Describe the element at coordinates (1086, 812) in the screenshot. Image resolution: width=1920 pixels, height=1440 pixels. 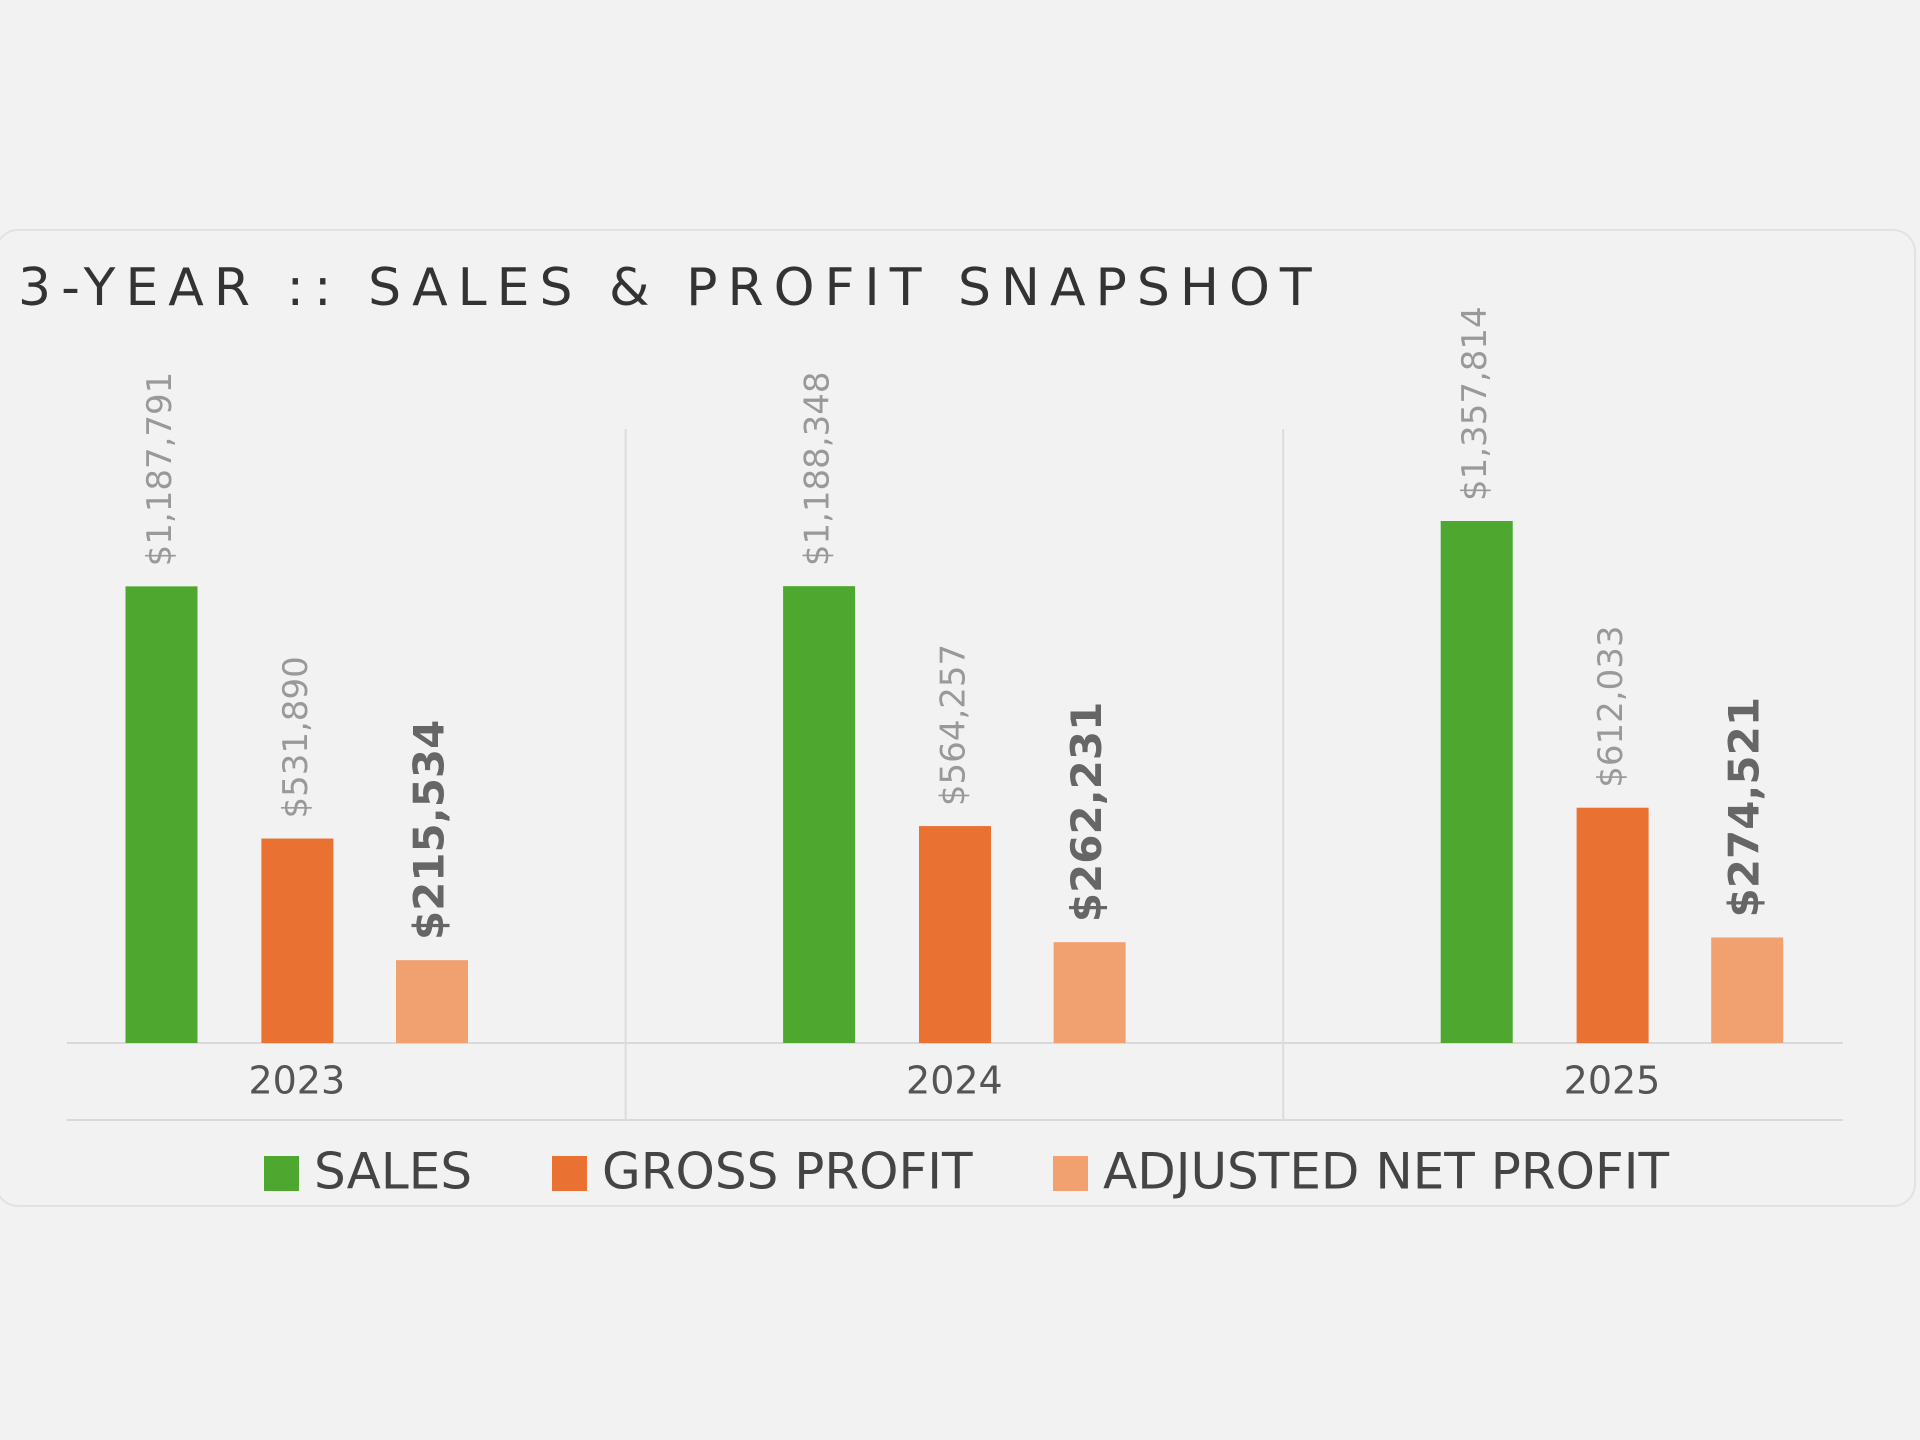
I see `value-label: $262,231` at that location.